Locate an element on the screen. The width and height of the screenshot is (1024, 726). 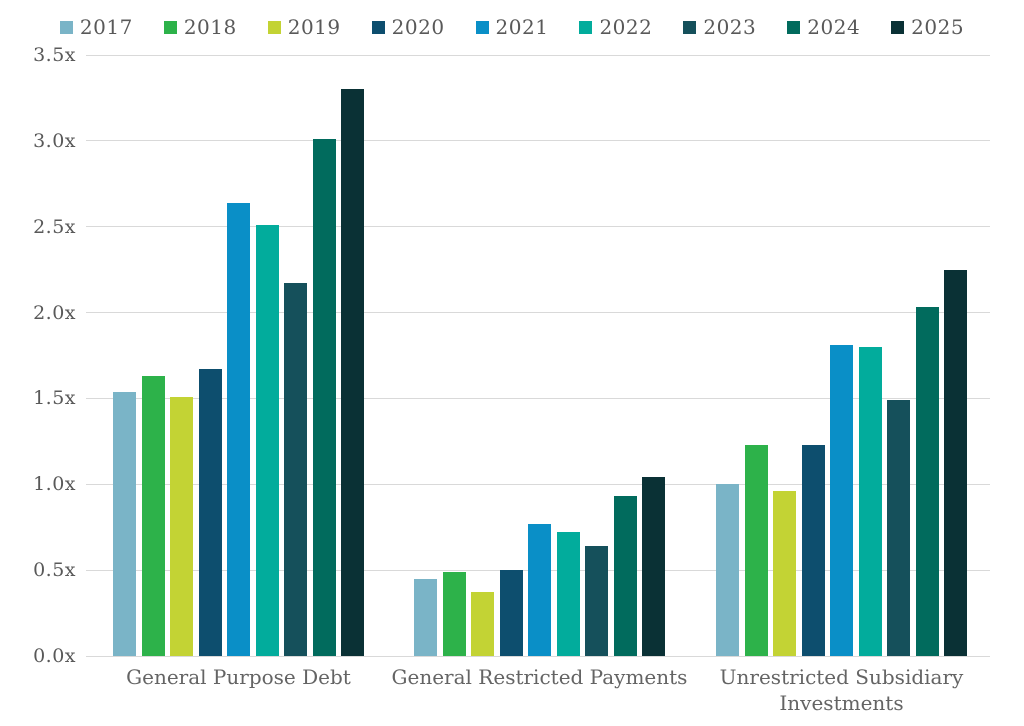
legend-item-2020: 2020 is located at coordinates (408, 27).